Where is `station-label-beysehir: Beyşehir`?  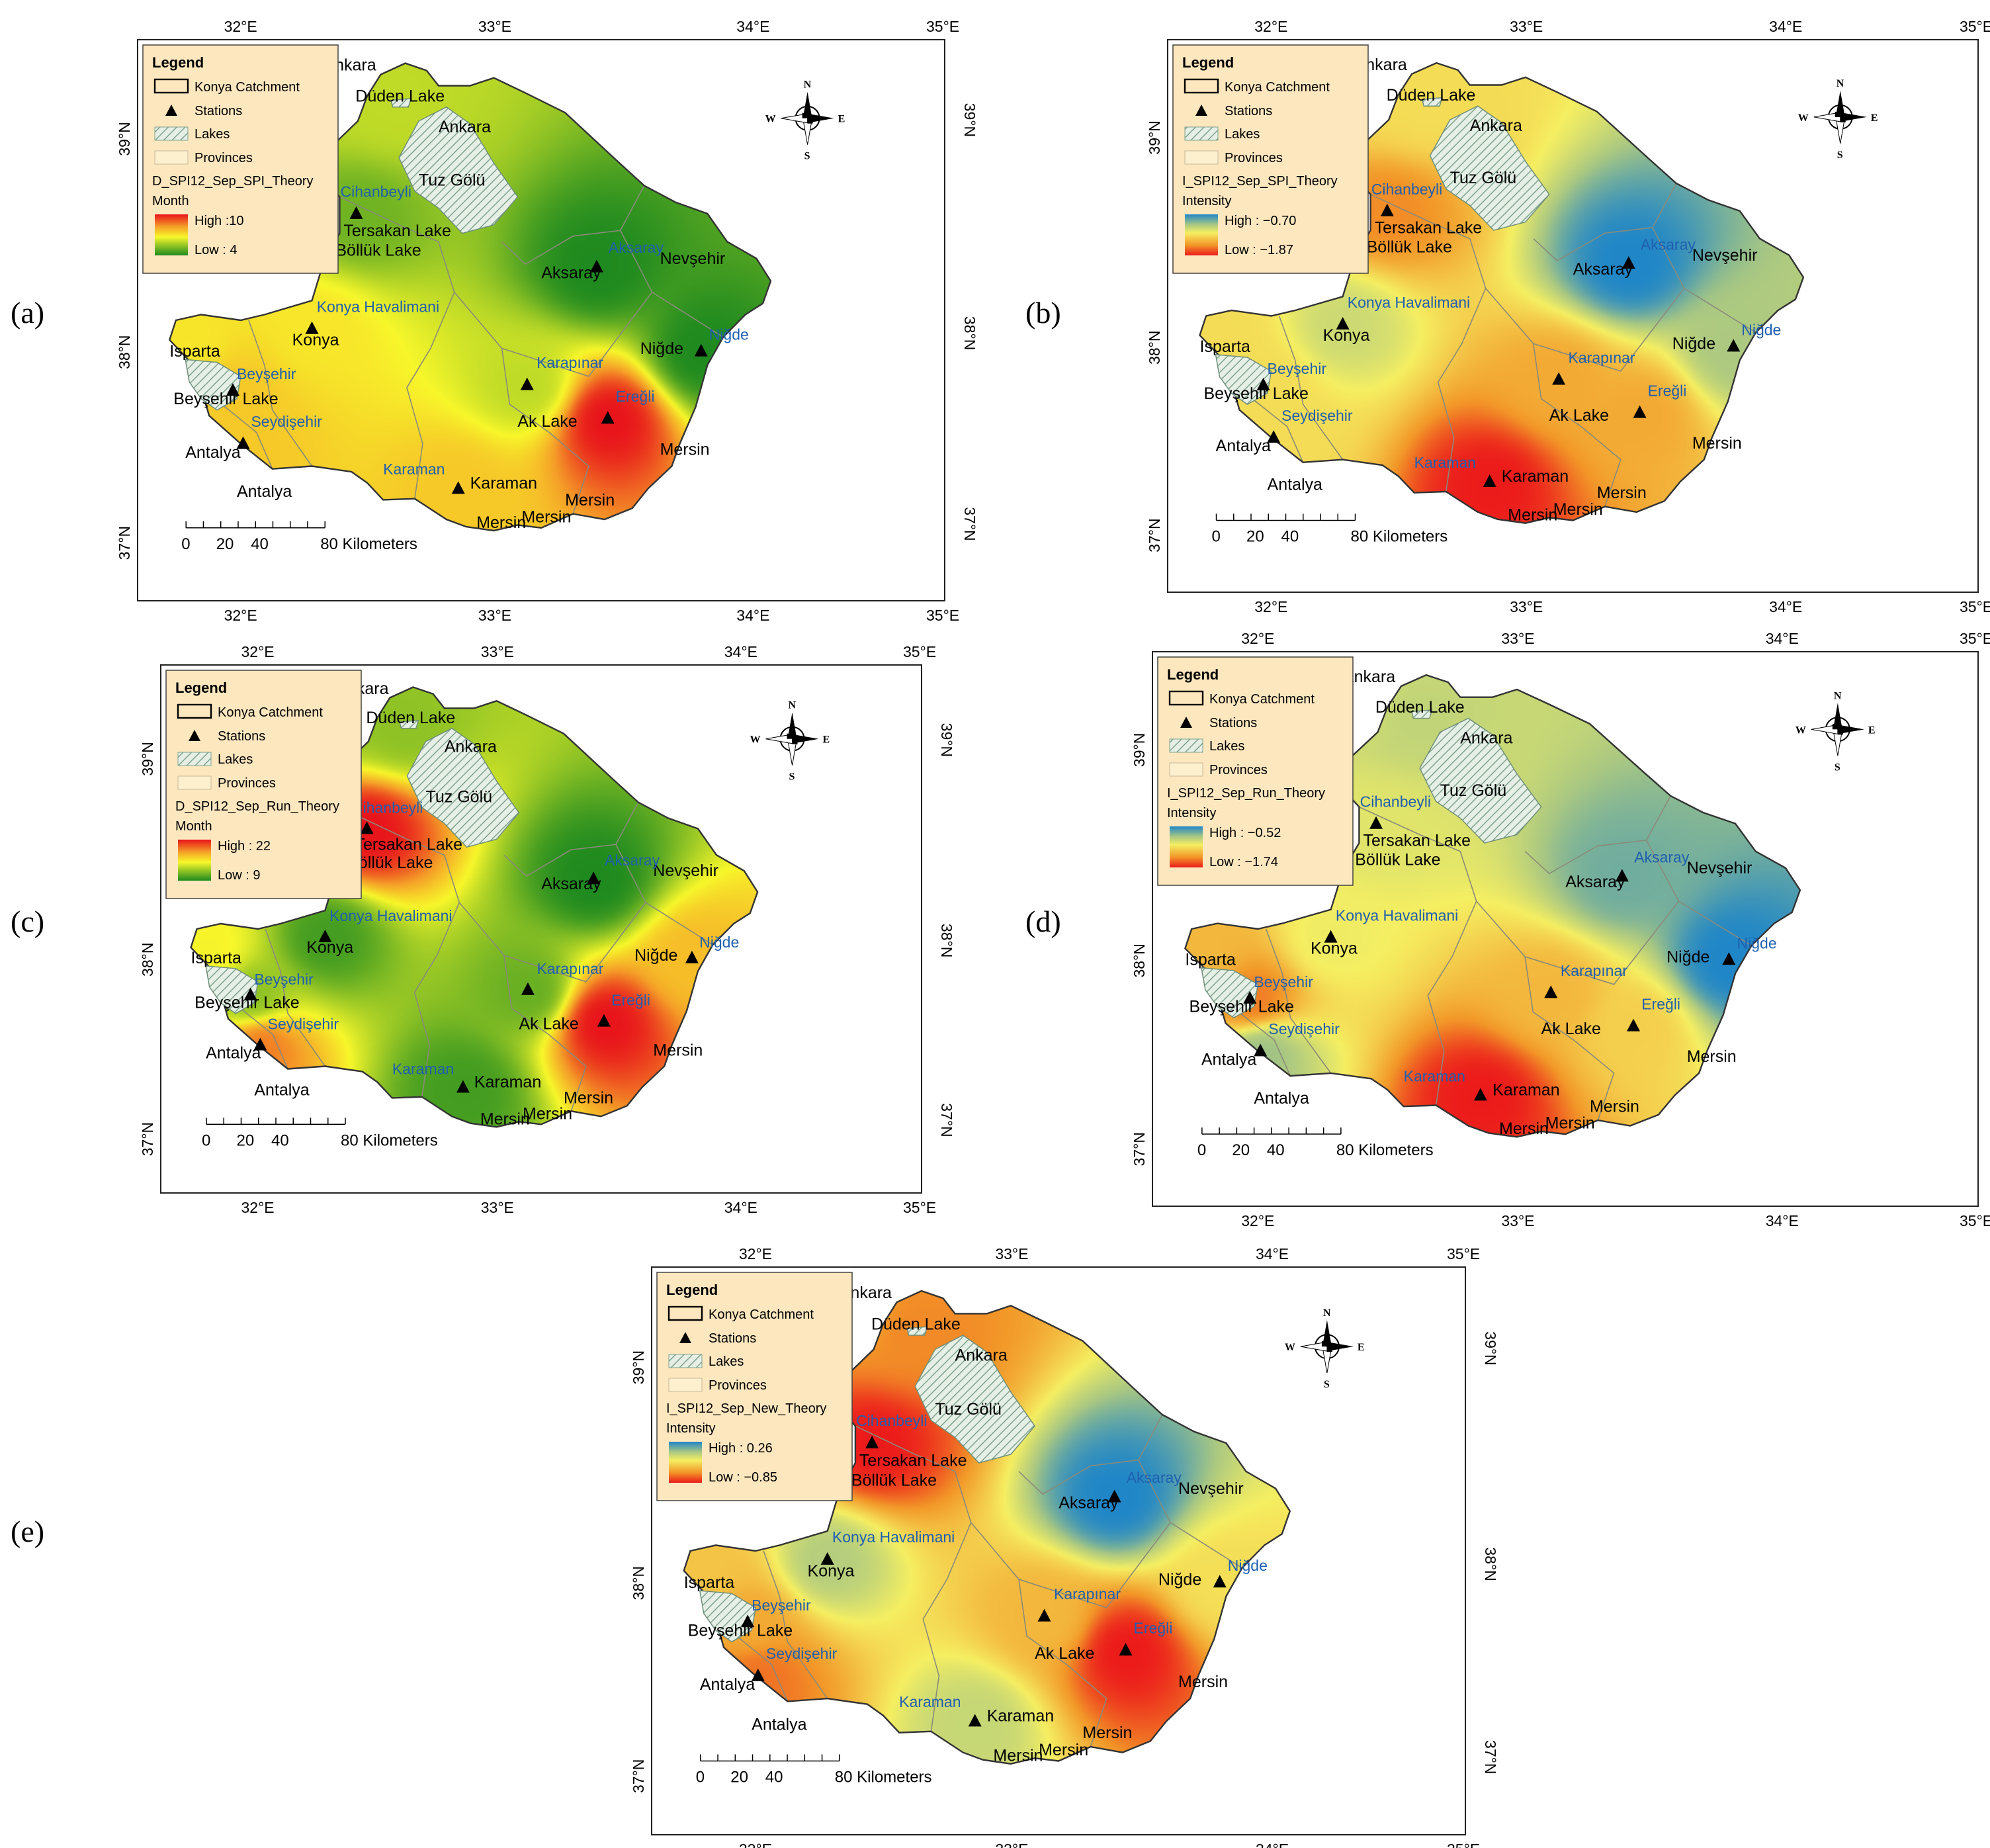
station-label-beysehir: Beyşehir is located at coordinates (284, 979).